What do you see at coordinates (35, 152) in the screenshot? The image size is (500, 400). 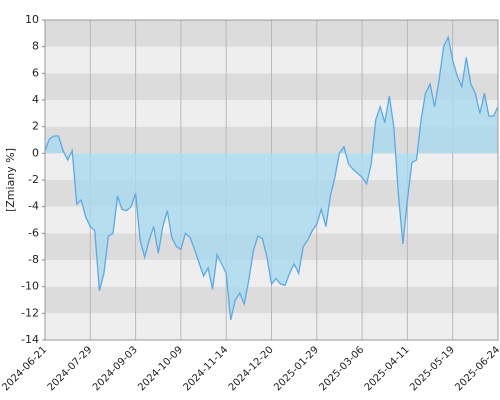 I see `y-tick-label: 0` at bounding box center [35, 152].